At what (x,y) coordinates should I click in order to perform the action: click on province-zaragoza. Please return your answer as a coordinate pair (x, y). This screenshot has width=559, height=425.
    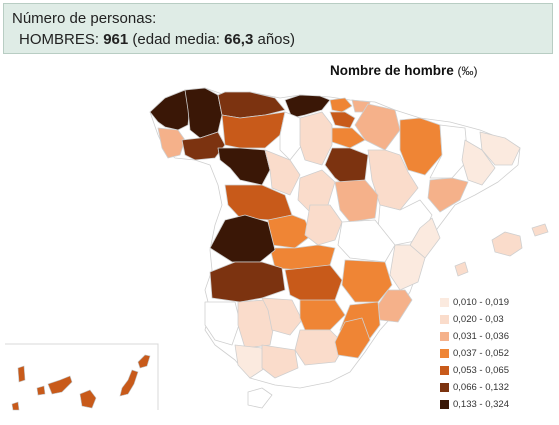
    Looking at the image, I should click on (393, 180).